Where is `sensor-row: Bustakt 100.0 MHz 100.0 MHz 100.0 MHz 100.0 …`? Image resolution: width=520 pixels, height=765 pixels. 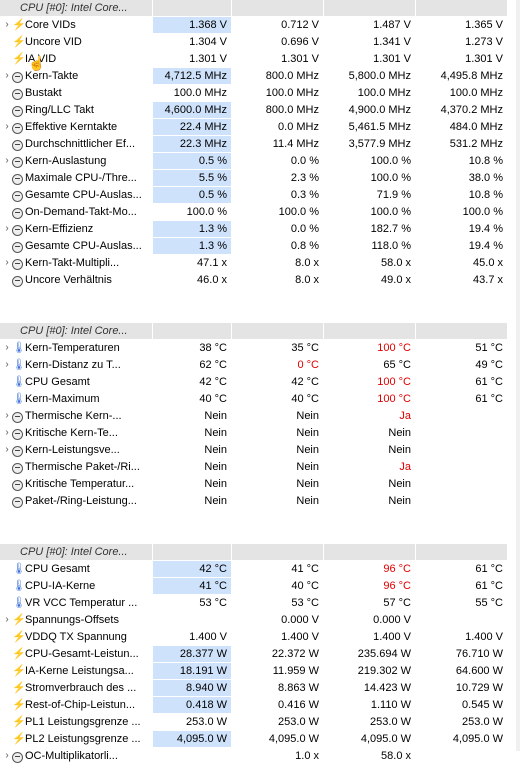 sensor-row: Bustakt 100.0 MHz 100.0 MHz 100.0 MHz 100.0 … is located at coordinates (260, 93).